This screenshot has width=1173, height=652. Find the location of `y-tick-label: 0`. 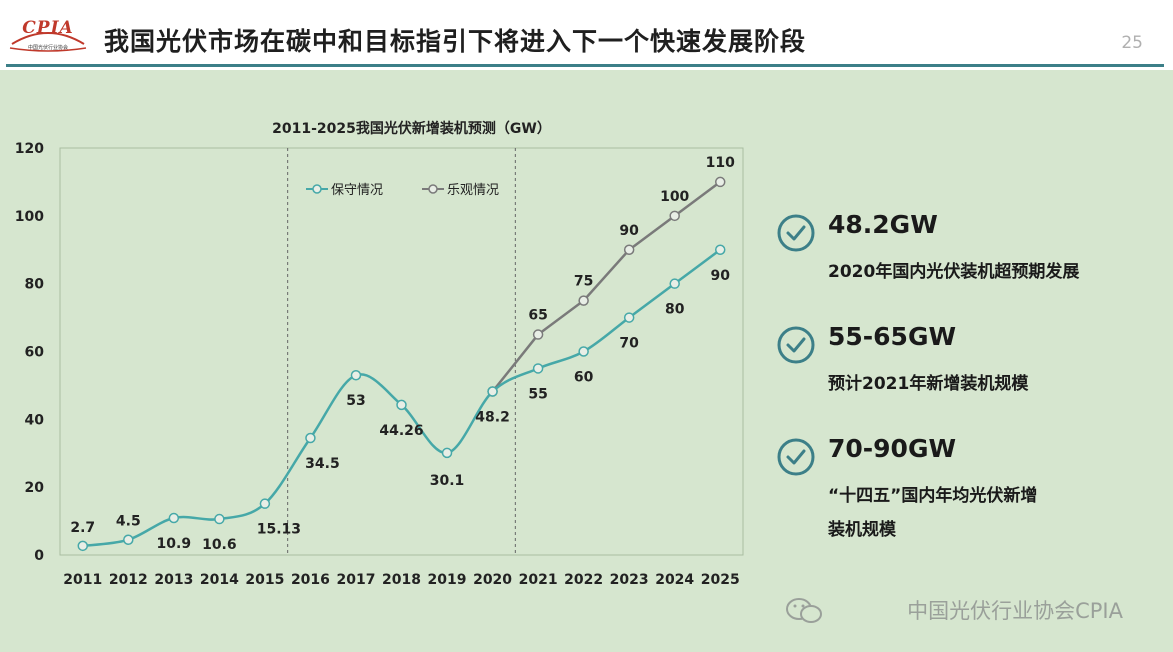

y-tick-label: 0 is located at coordinates (39, 556).